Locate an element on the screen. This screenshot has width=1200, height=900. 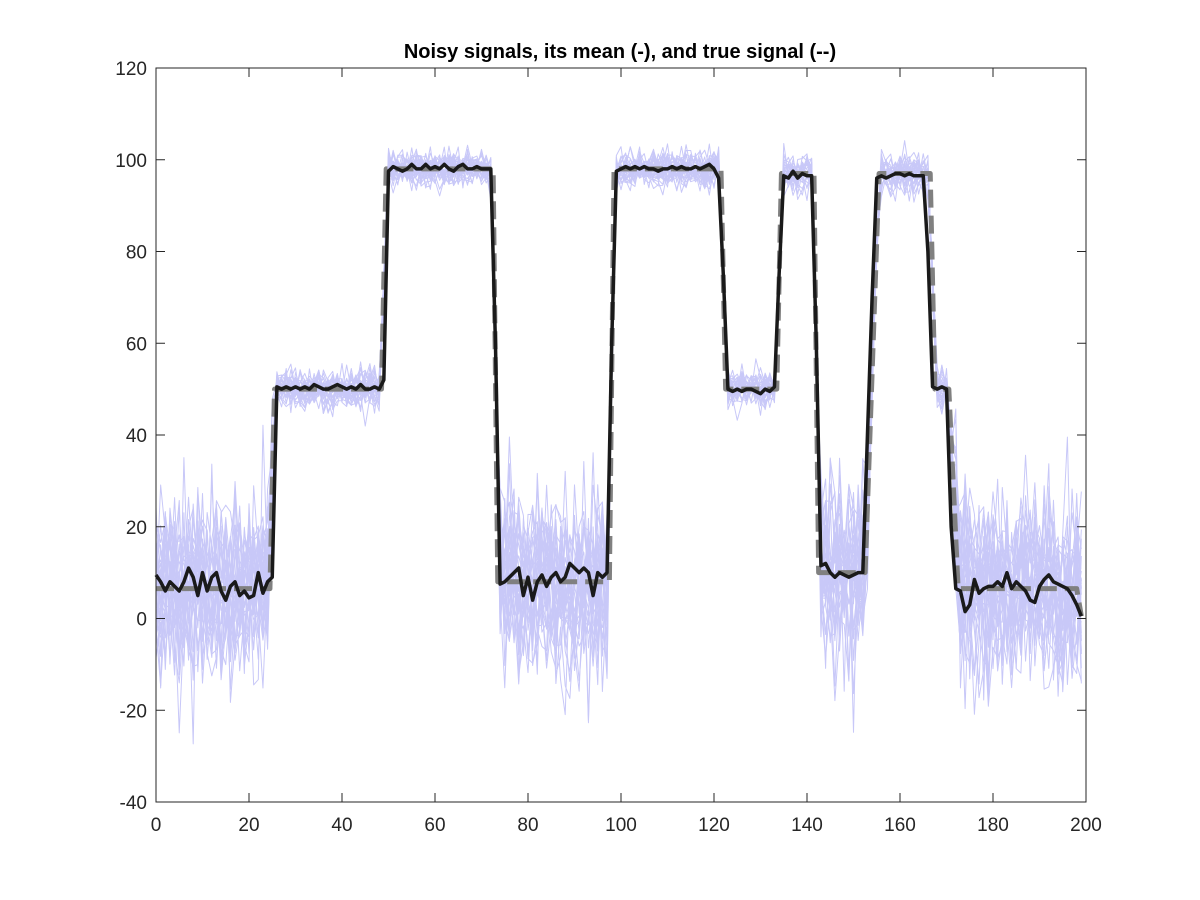
x-tick-label: 20 is located at coordinates (248, 825).